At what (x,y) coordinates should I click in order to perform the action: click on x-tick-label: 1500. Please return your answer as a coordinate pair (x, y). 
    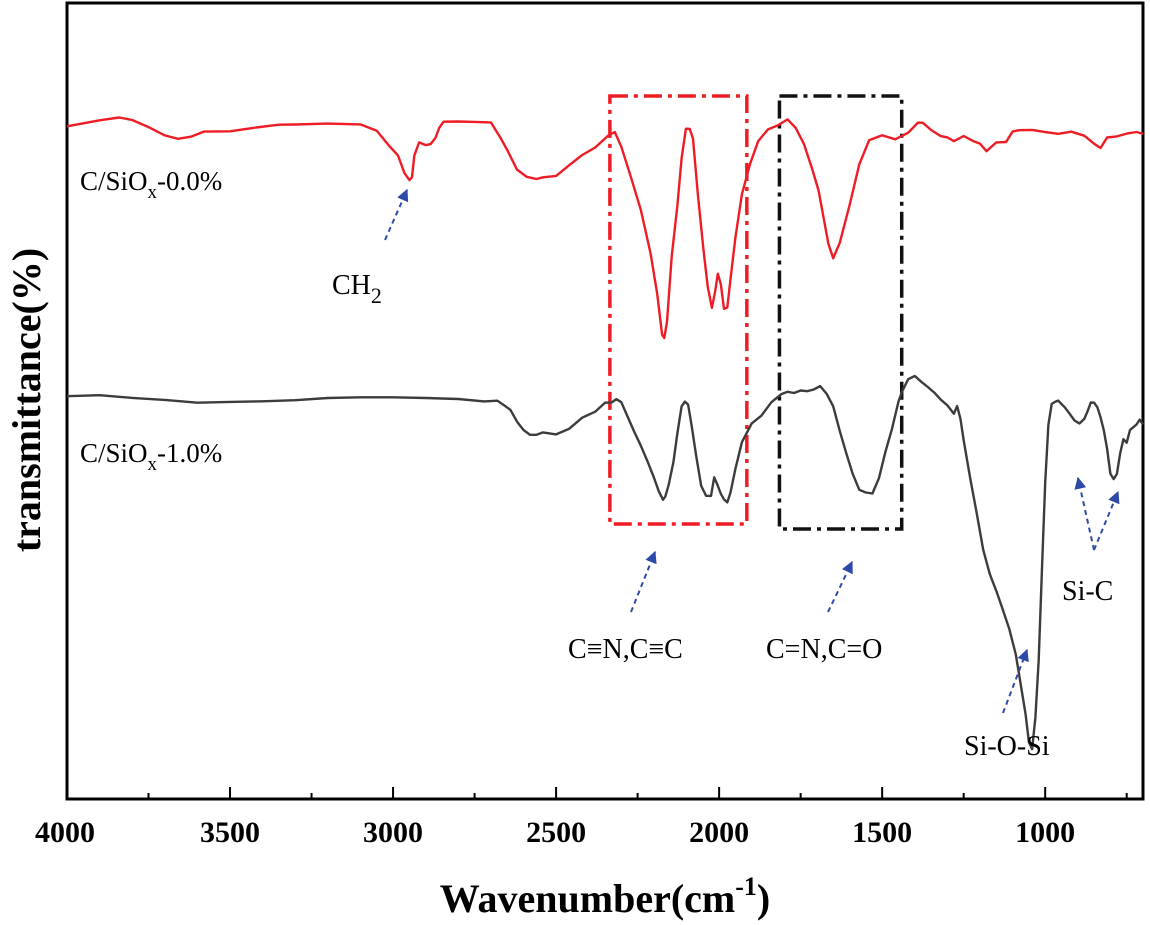
    Looking at the image, I should click on (882, 832).